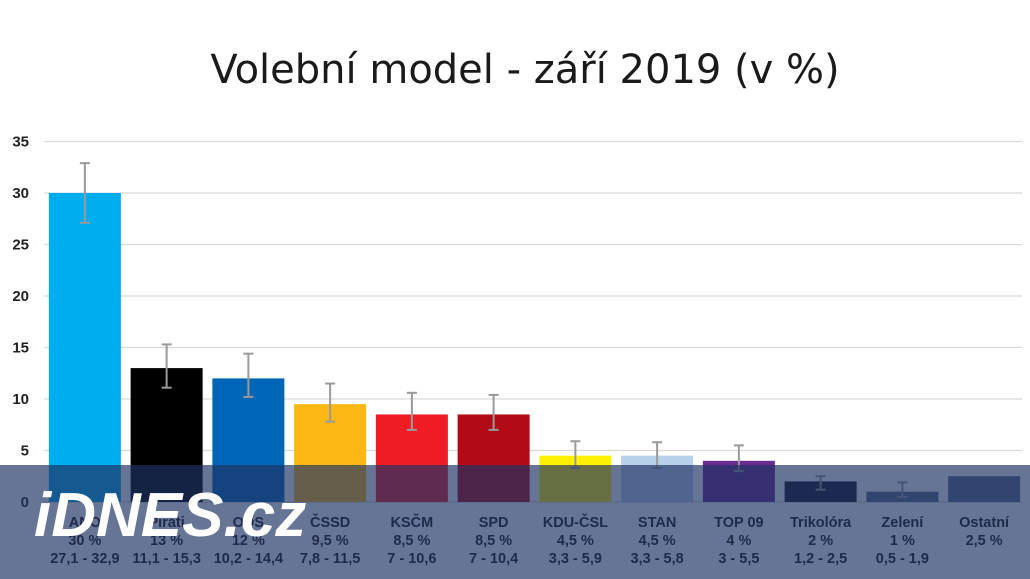  What do you see at coordinates (821, 523) in the screenshot?
I see `category-label: Trikolóra` at bounding box center [821, 523].